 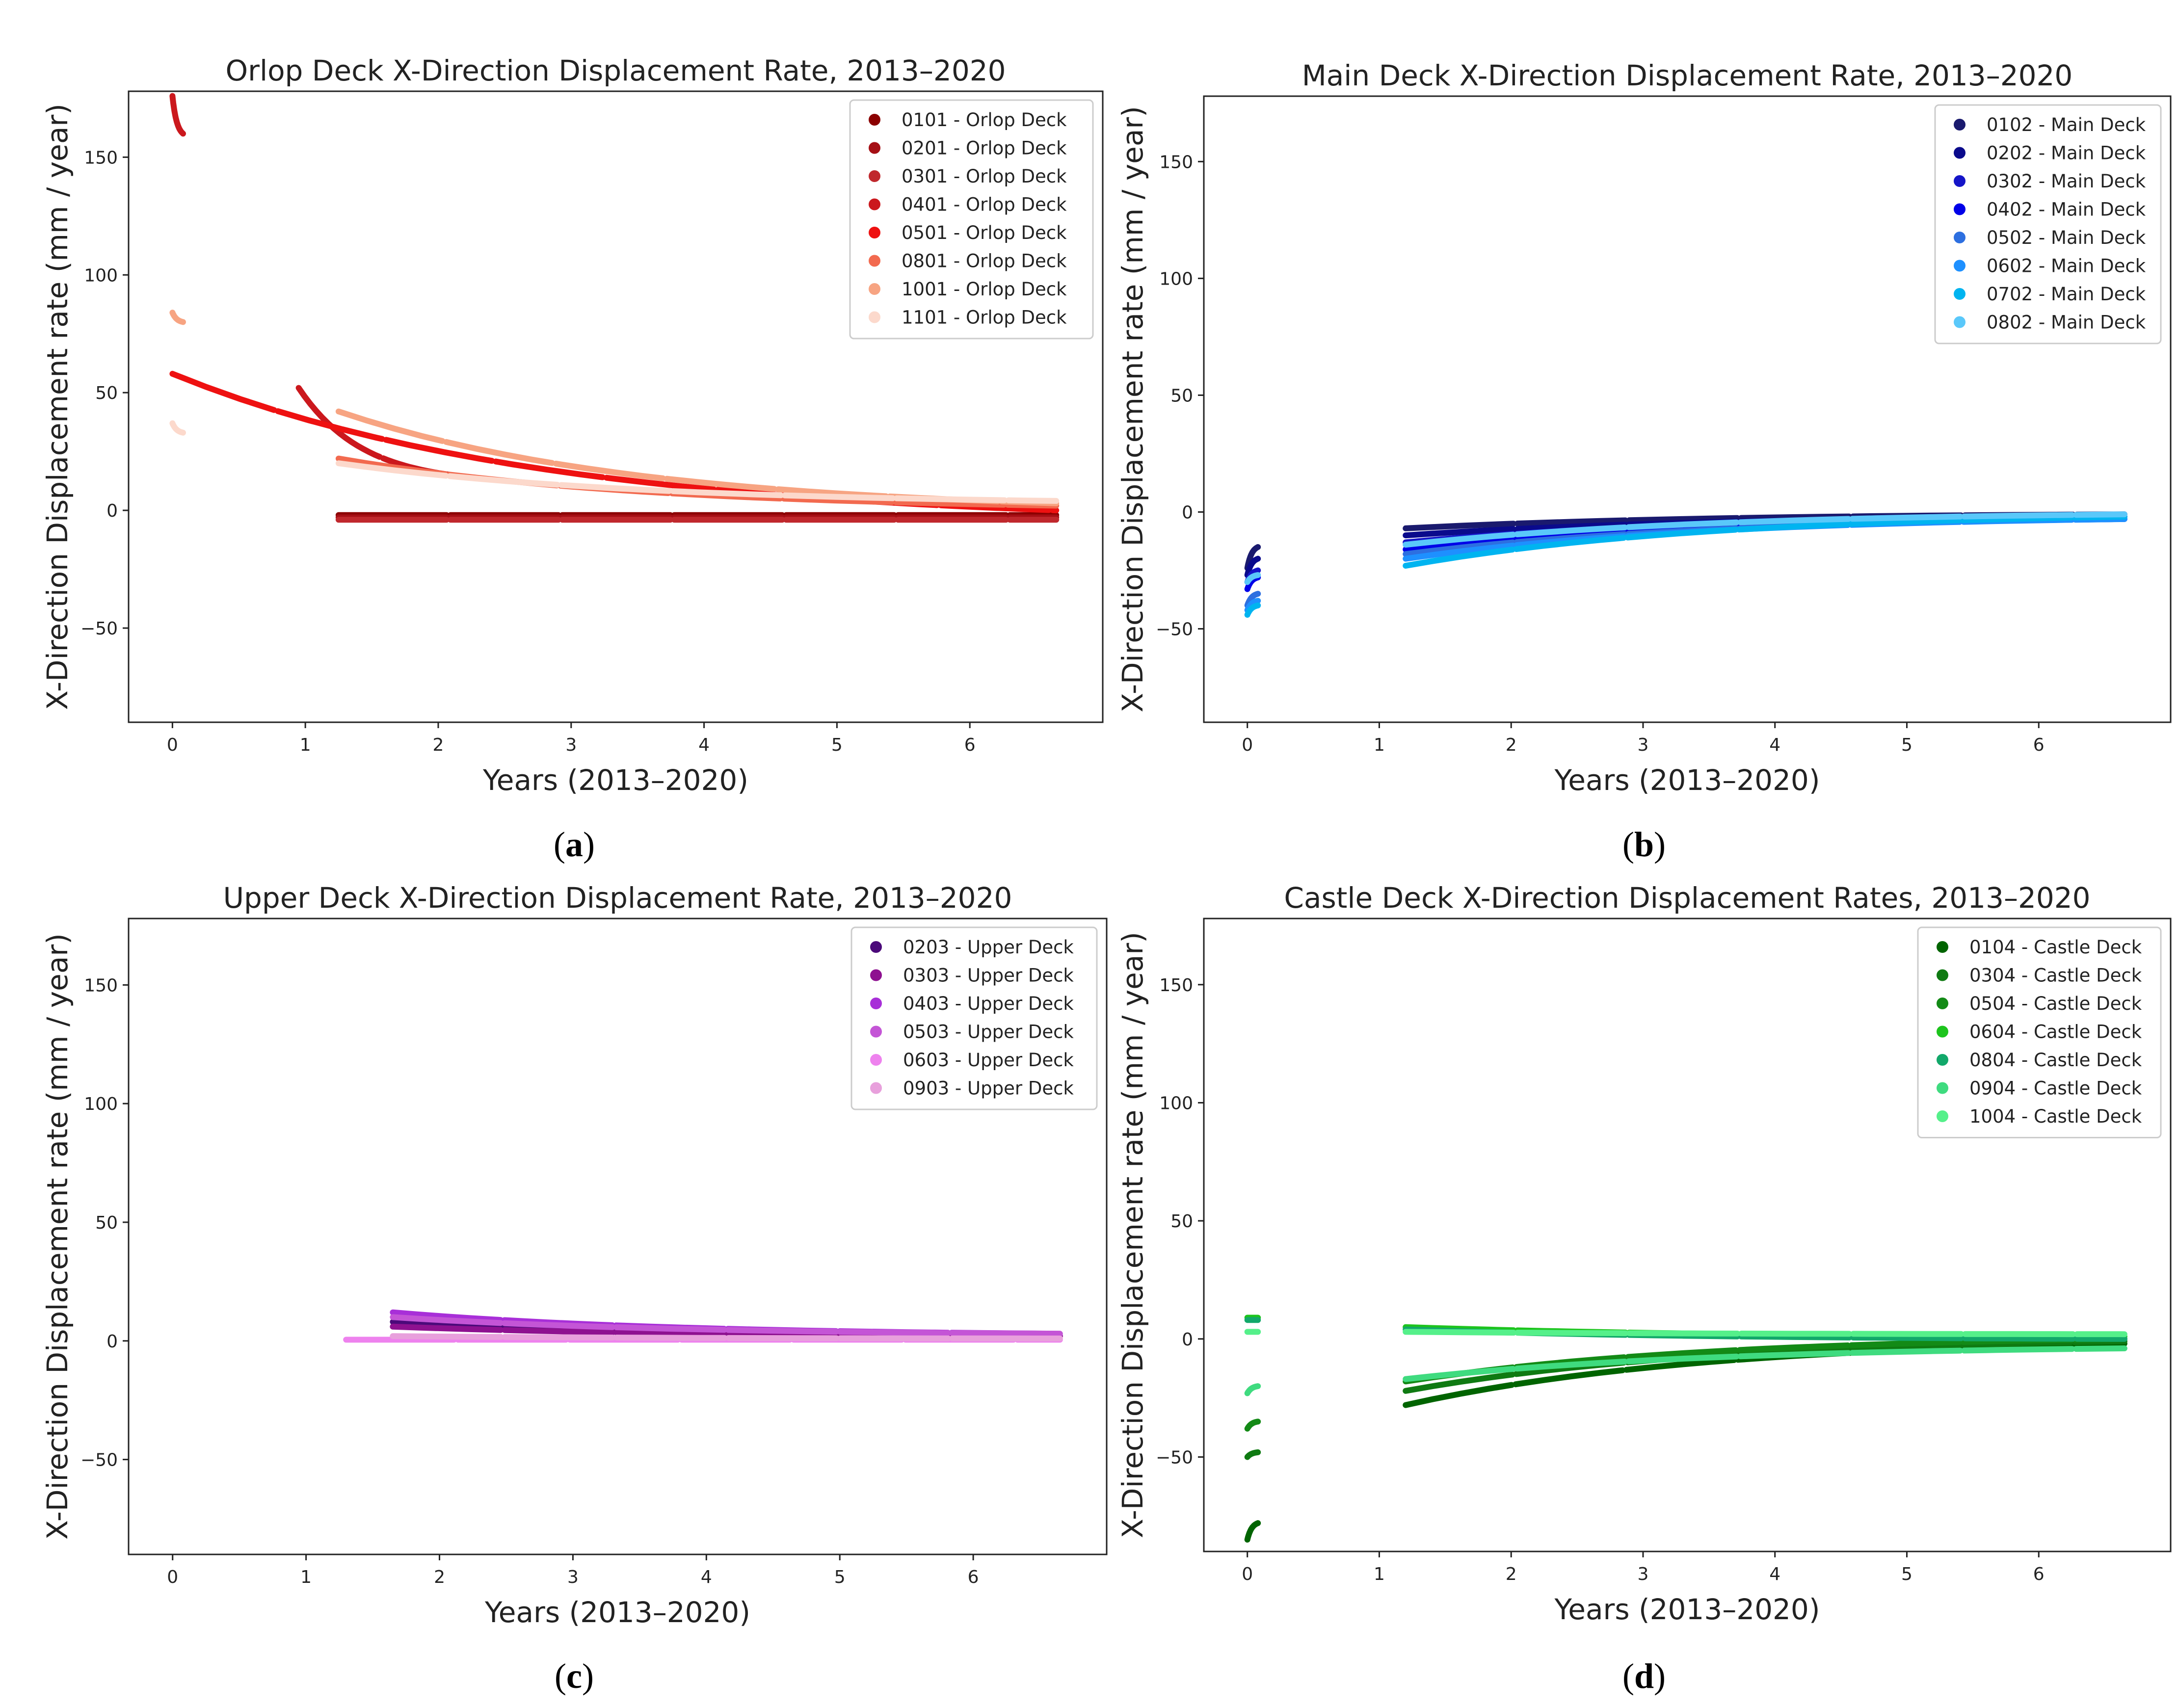 I want to click on legend-label: 0501 - Orlop Deck, so click(x=984, y=232).